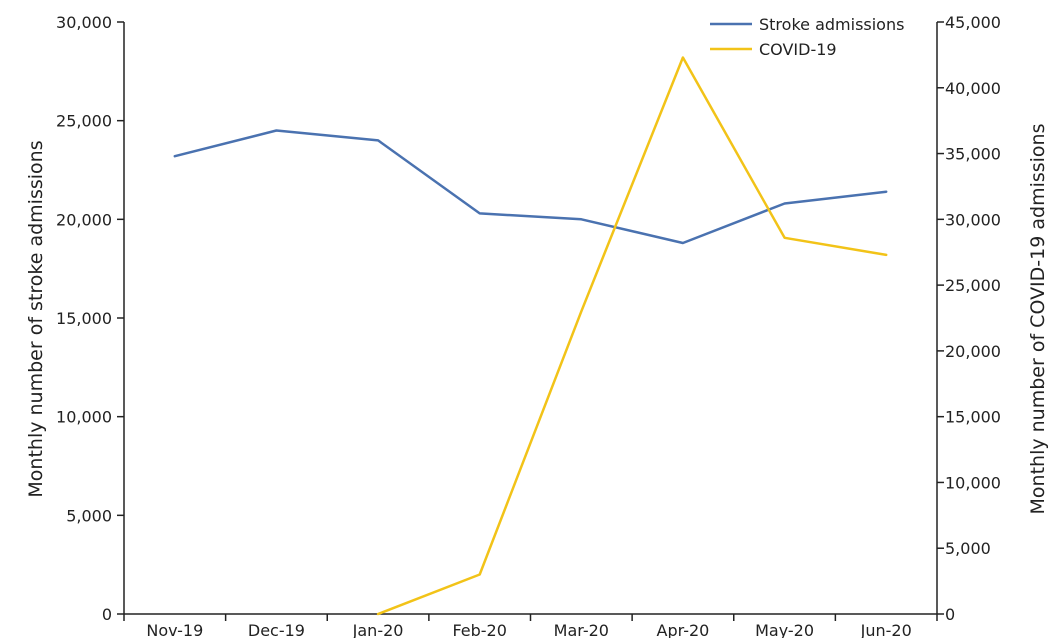 The image size is (1051, 638). What do you see at coordinates (479, 629) in the screenshot?
I see `x-tick-label: Feb-20` at bounding box center [479, 629].